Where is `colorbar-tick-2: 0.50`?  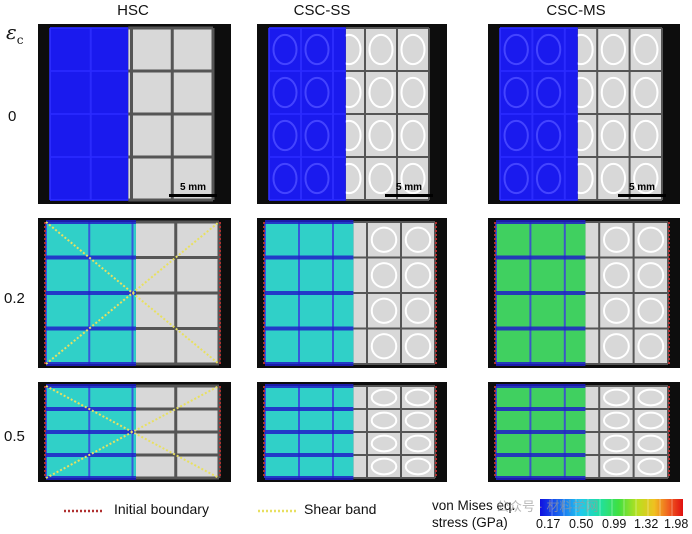
colorbar-tick-2: 0.50 is located at coordinates (581, 524).